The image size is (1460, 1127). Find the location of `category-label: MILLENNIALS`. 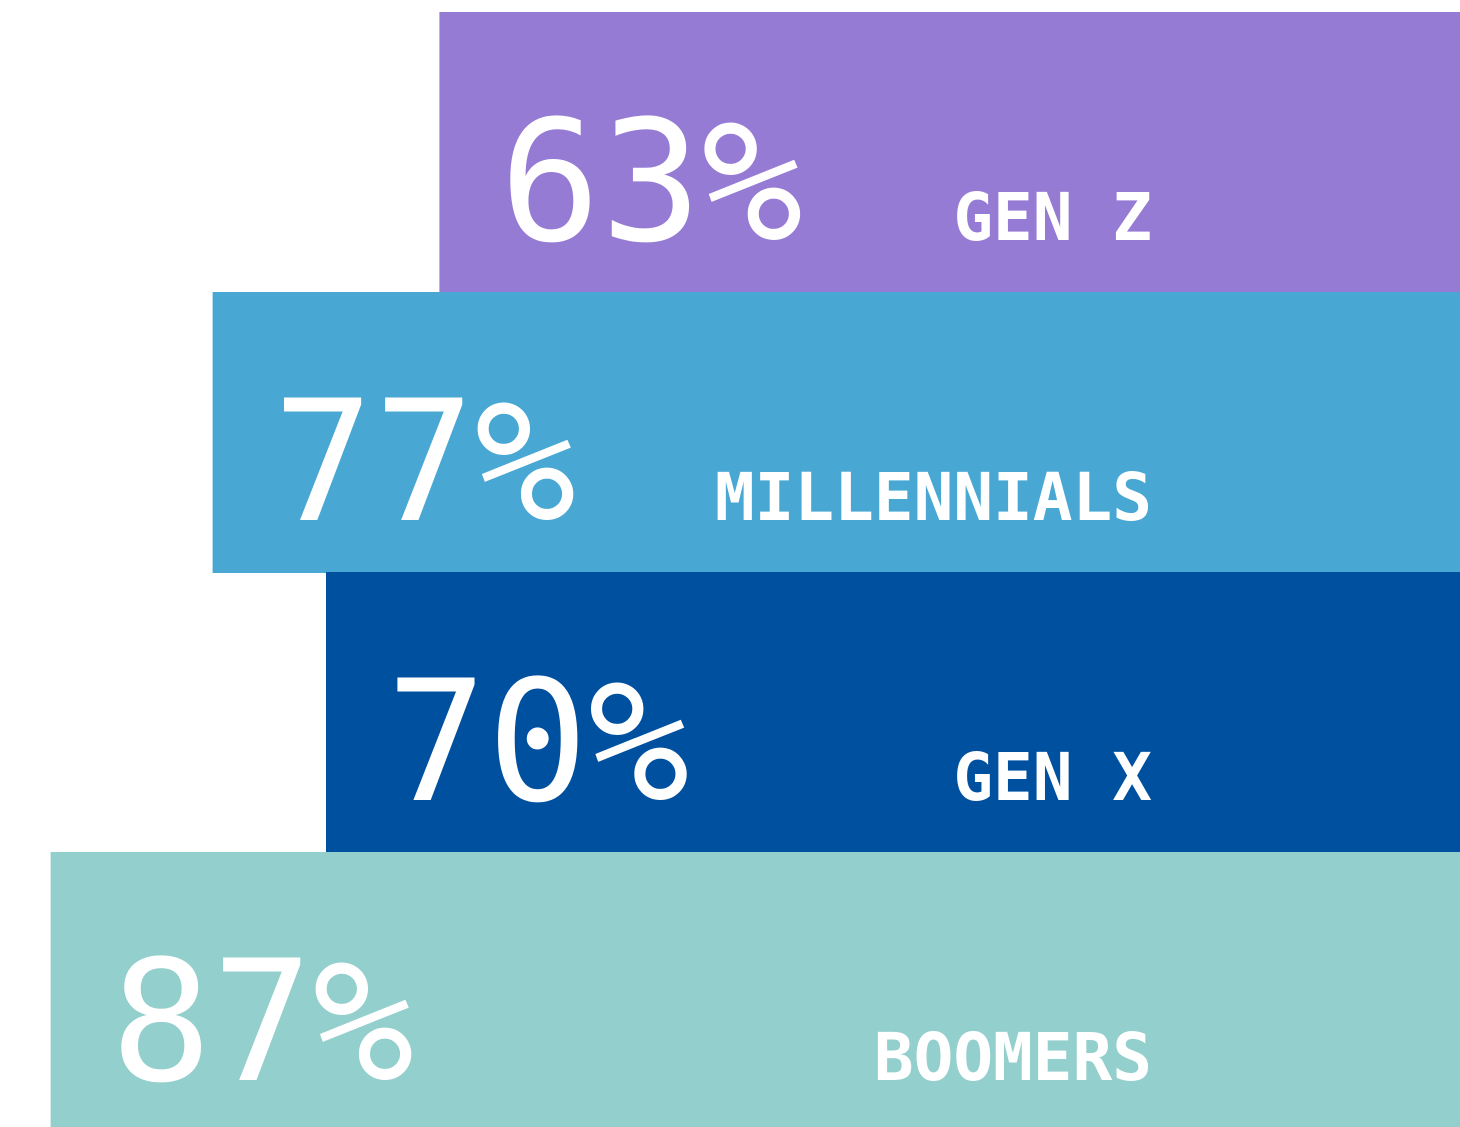

category-label: MILLENNIALS is located at coordinates (933, 497).